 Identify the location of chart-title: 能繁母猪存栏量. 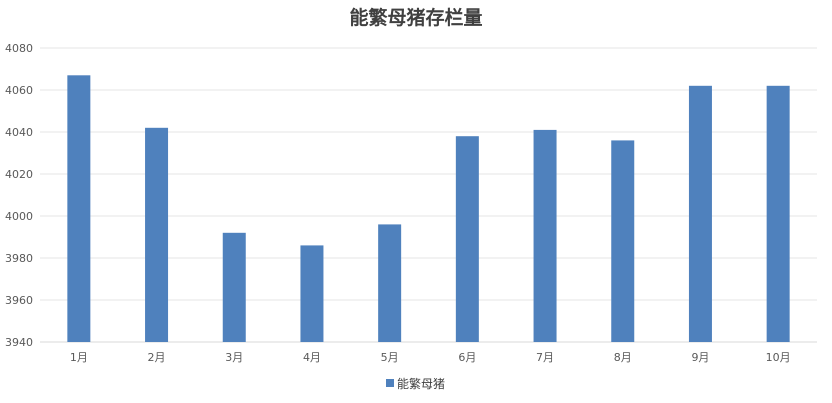
(415, 17).